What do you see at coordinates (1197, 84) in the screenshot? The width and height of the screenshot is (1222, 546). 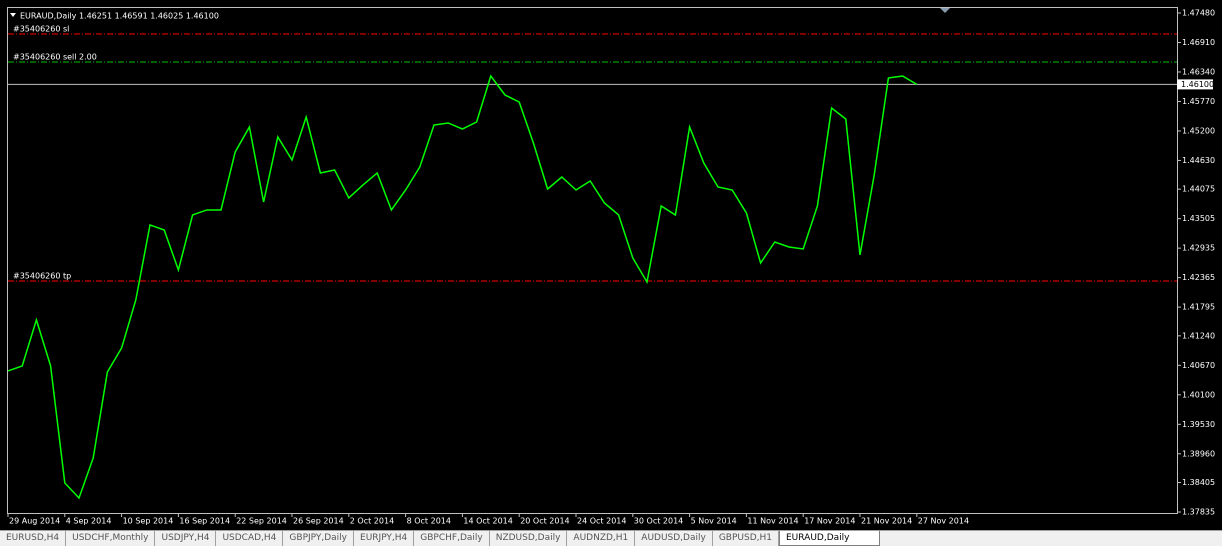 I see `last-price-label: 1.46100` at bounding box center [1197, 84].